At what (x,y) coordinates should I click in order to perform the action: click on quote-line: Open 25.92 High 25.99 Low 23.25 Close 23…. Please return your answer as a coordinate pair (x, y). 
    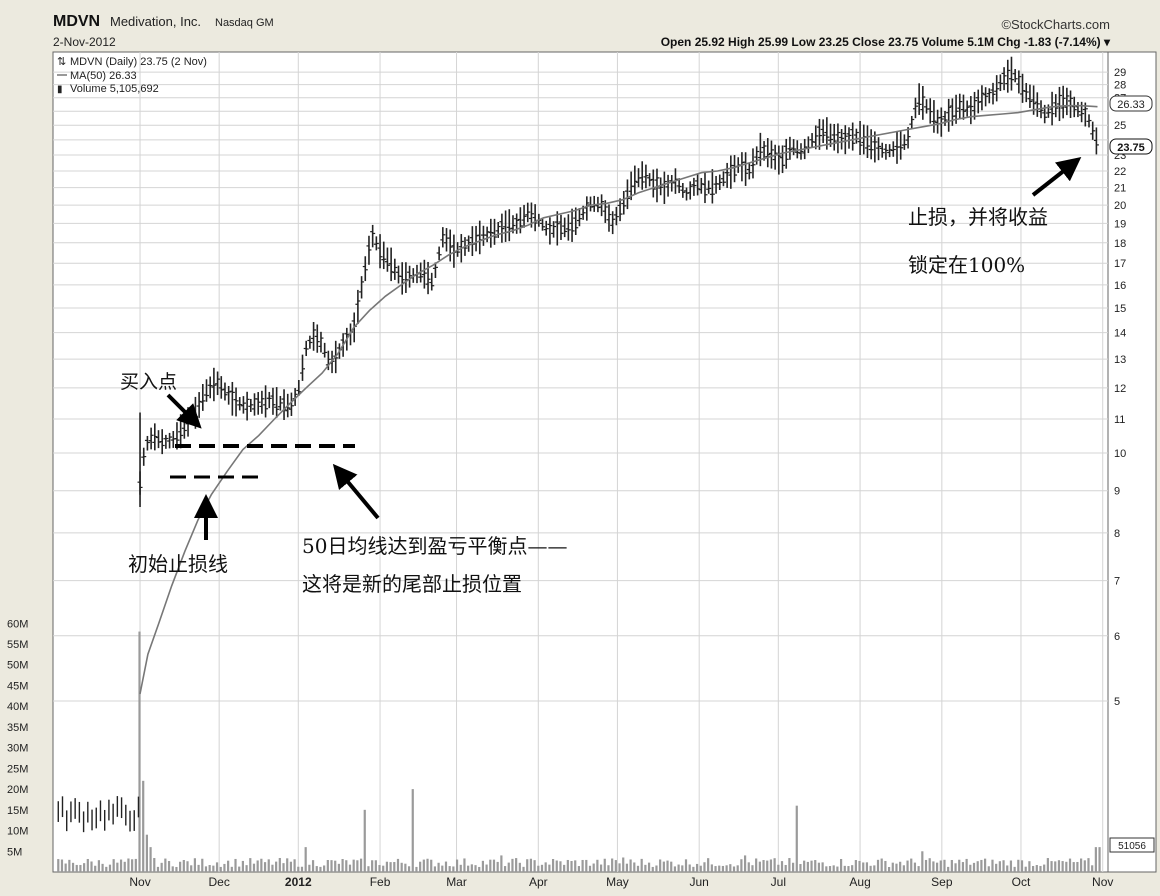
    Looking at the image, I should click on (886, 42).